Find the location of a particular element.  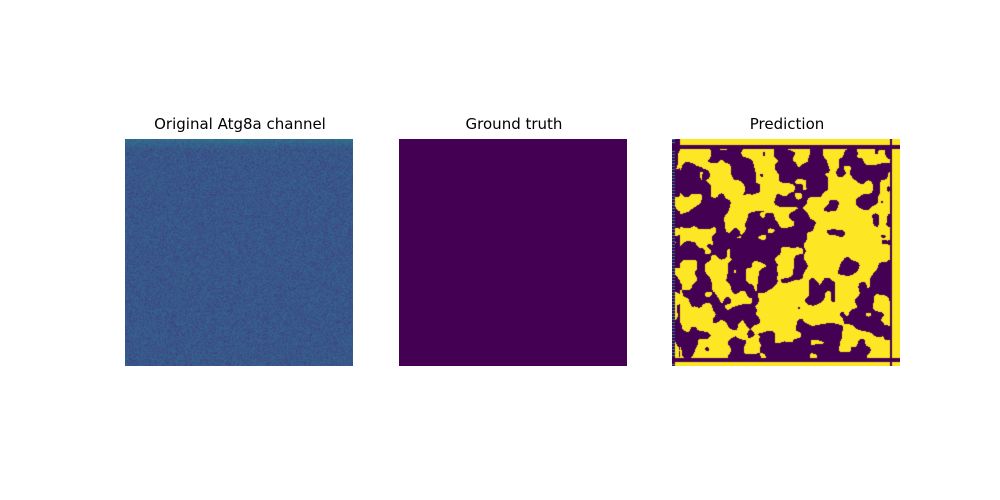

panel-ground-truth: Ground truth is located at coordinates (514, 240).